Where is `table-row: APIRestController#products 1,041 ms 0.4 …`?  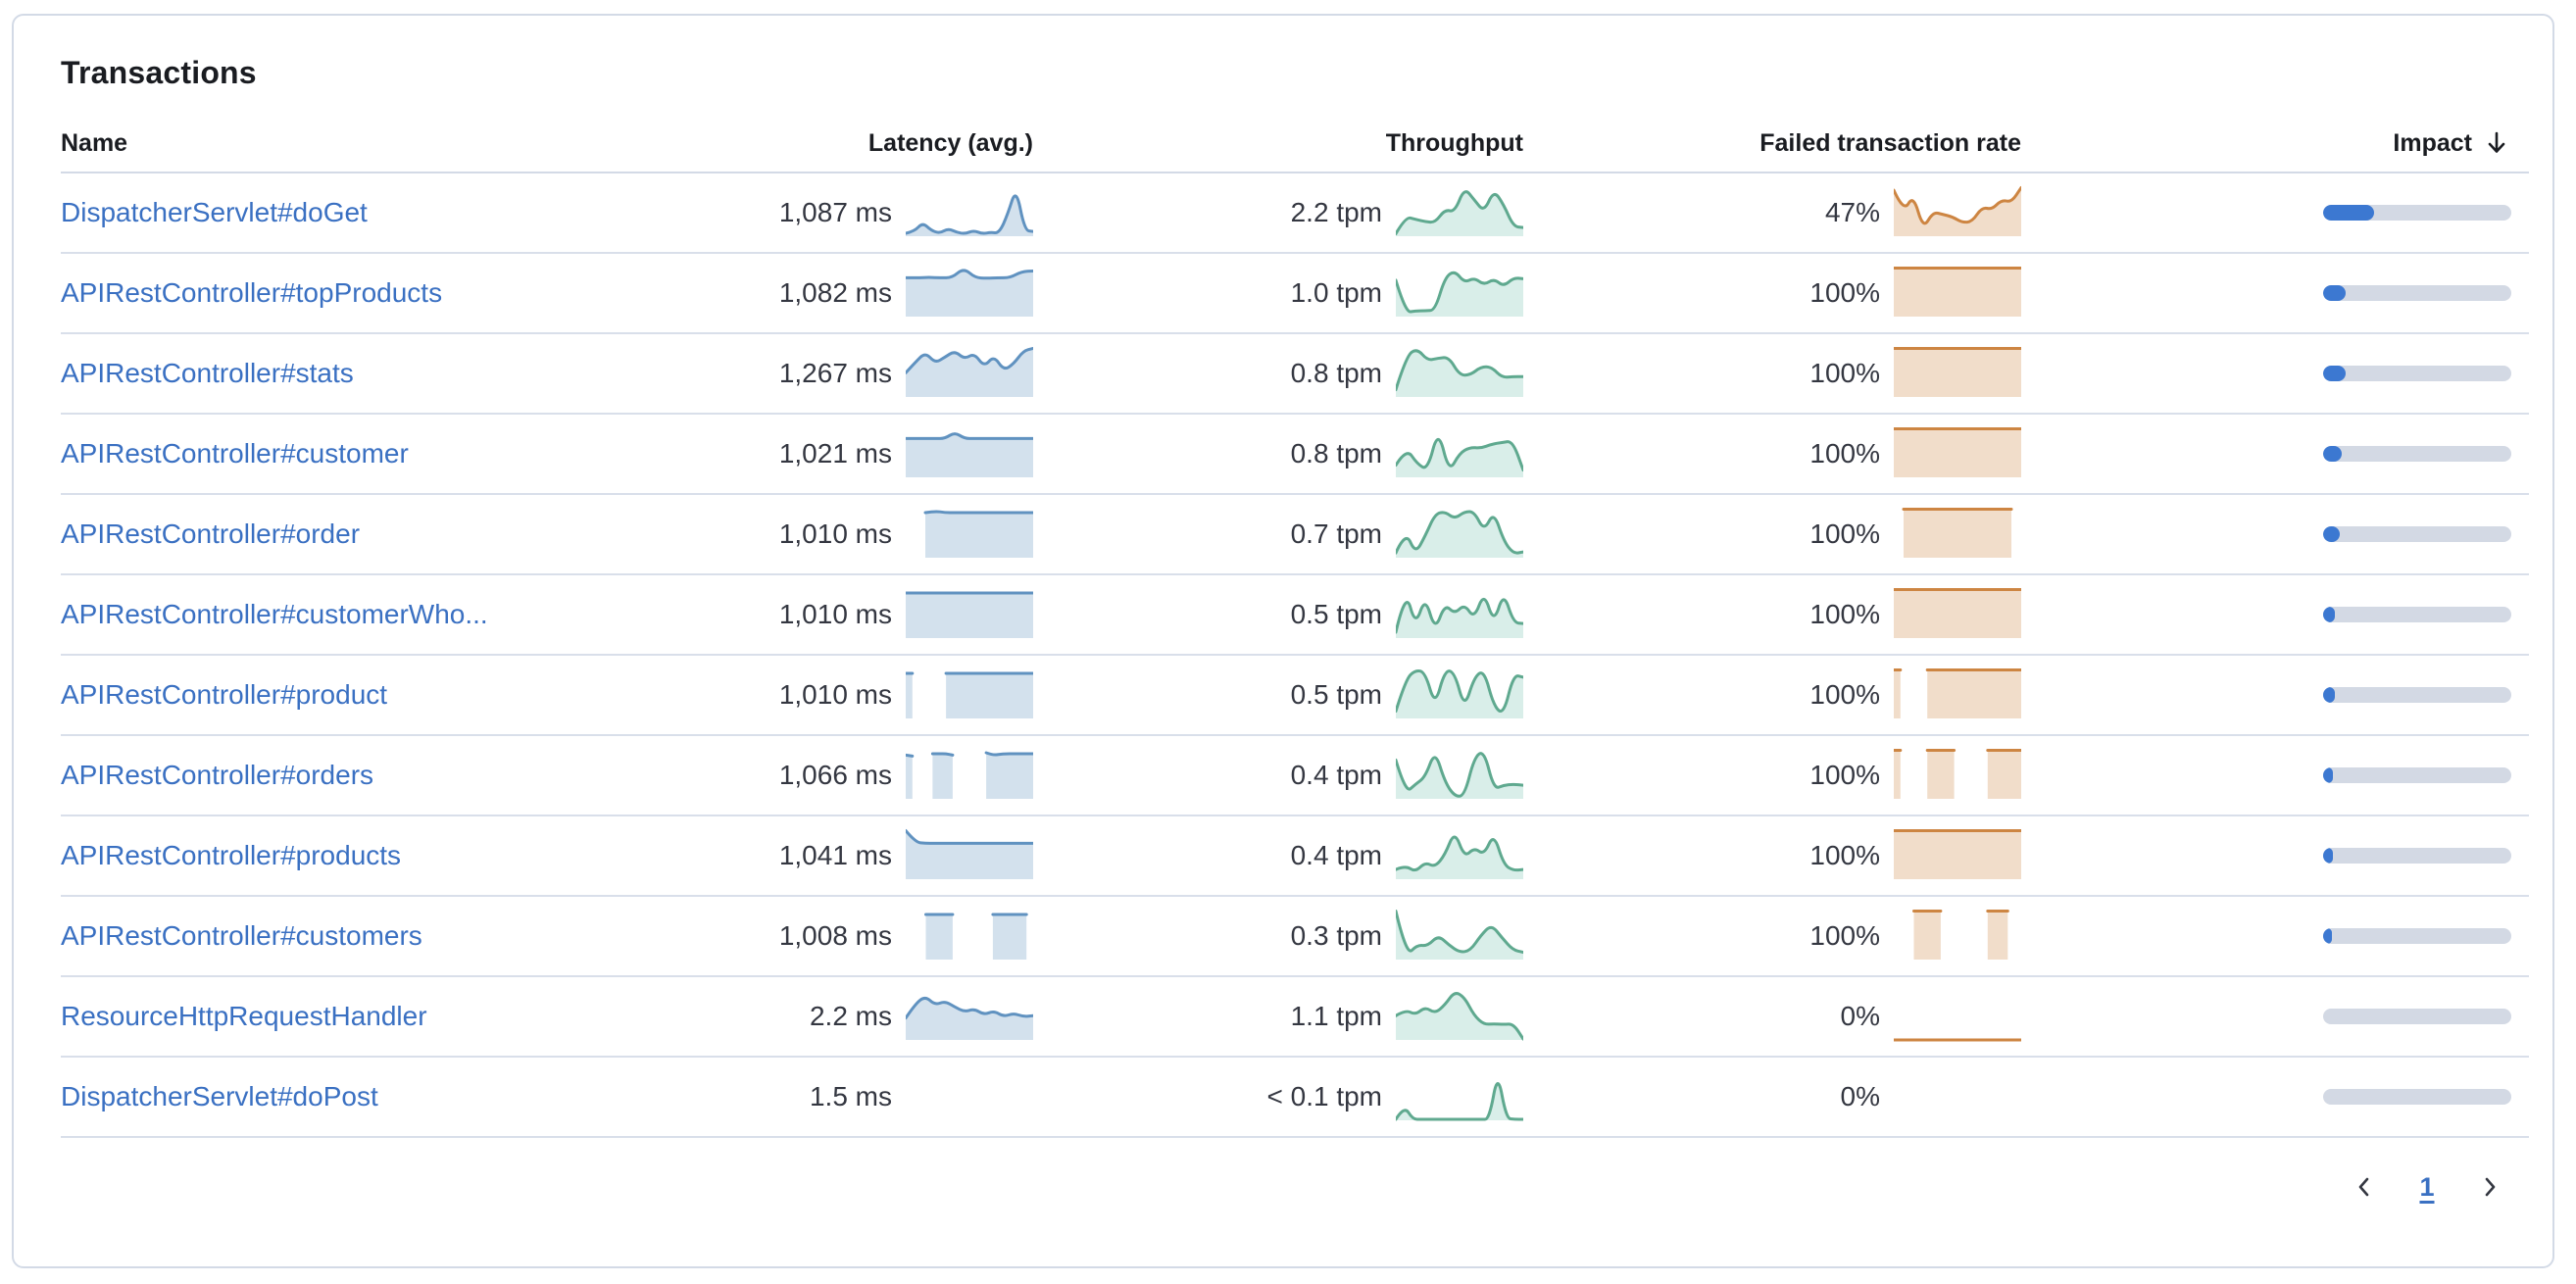
table-row: APIRestController#products 1,041 ms 0.4 … is located at coordinates (1295, 856).